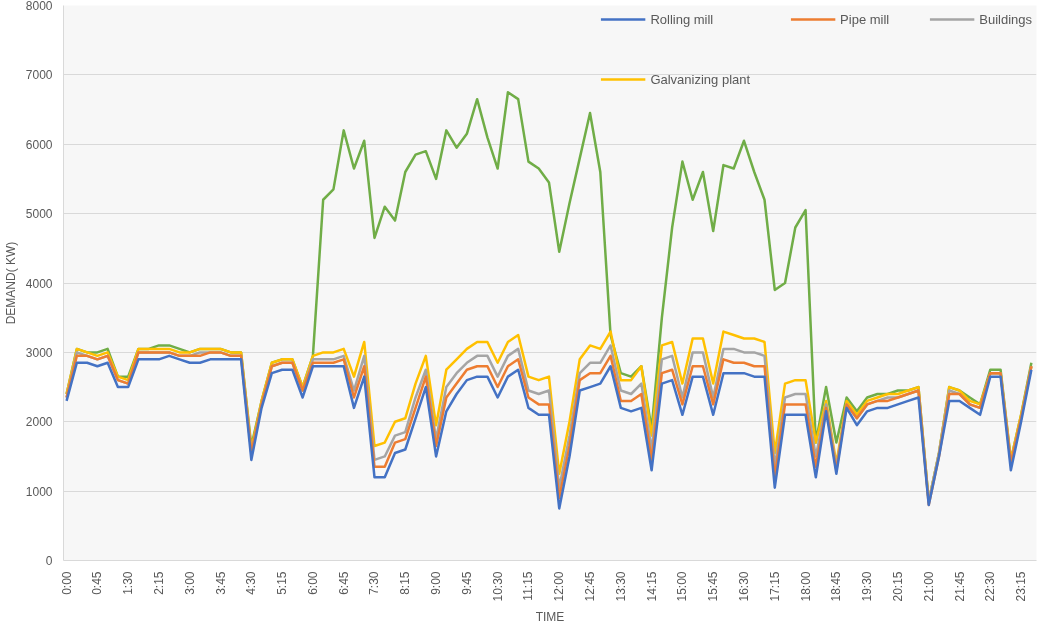  Describe the element at coordinates (743, 586) in the screenshot. I see `x-tick-label: 16:30` at that location.